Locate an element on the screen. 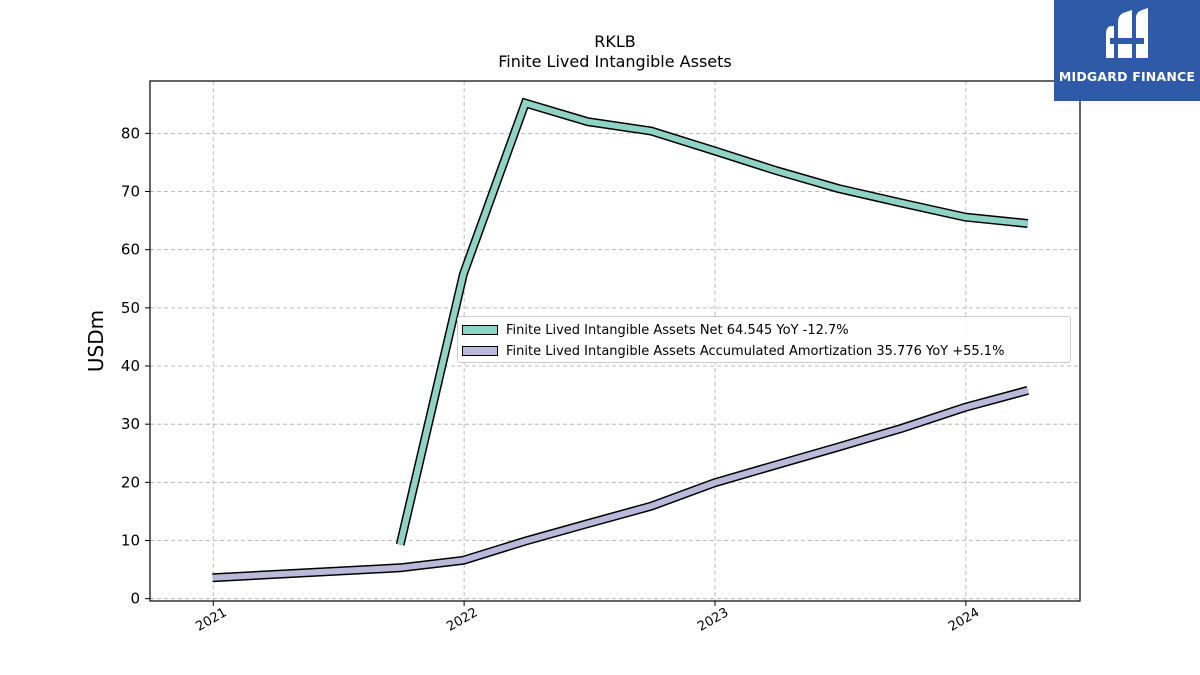  y-tick-label: 10 is located at coordinates (130, 541).